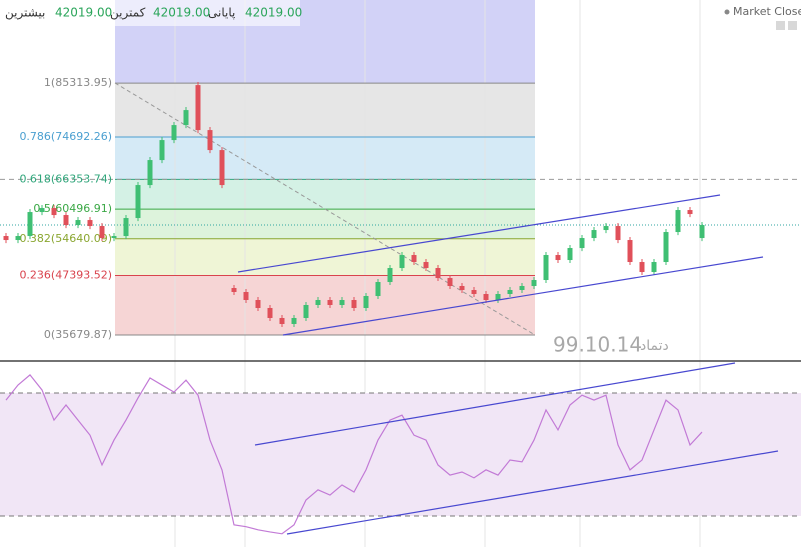 This screenshot has height=547, width=801. What do you see at coordinates (65, 238) in the screenshot?
I see `fib-level-label: 0.382(54640.09)` at bounding box center [65, 238].